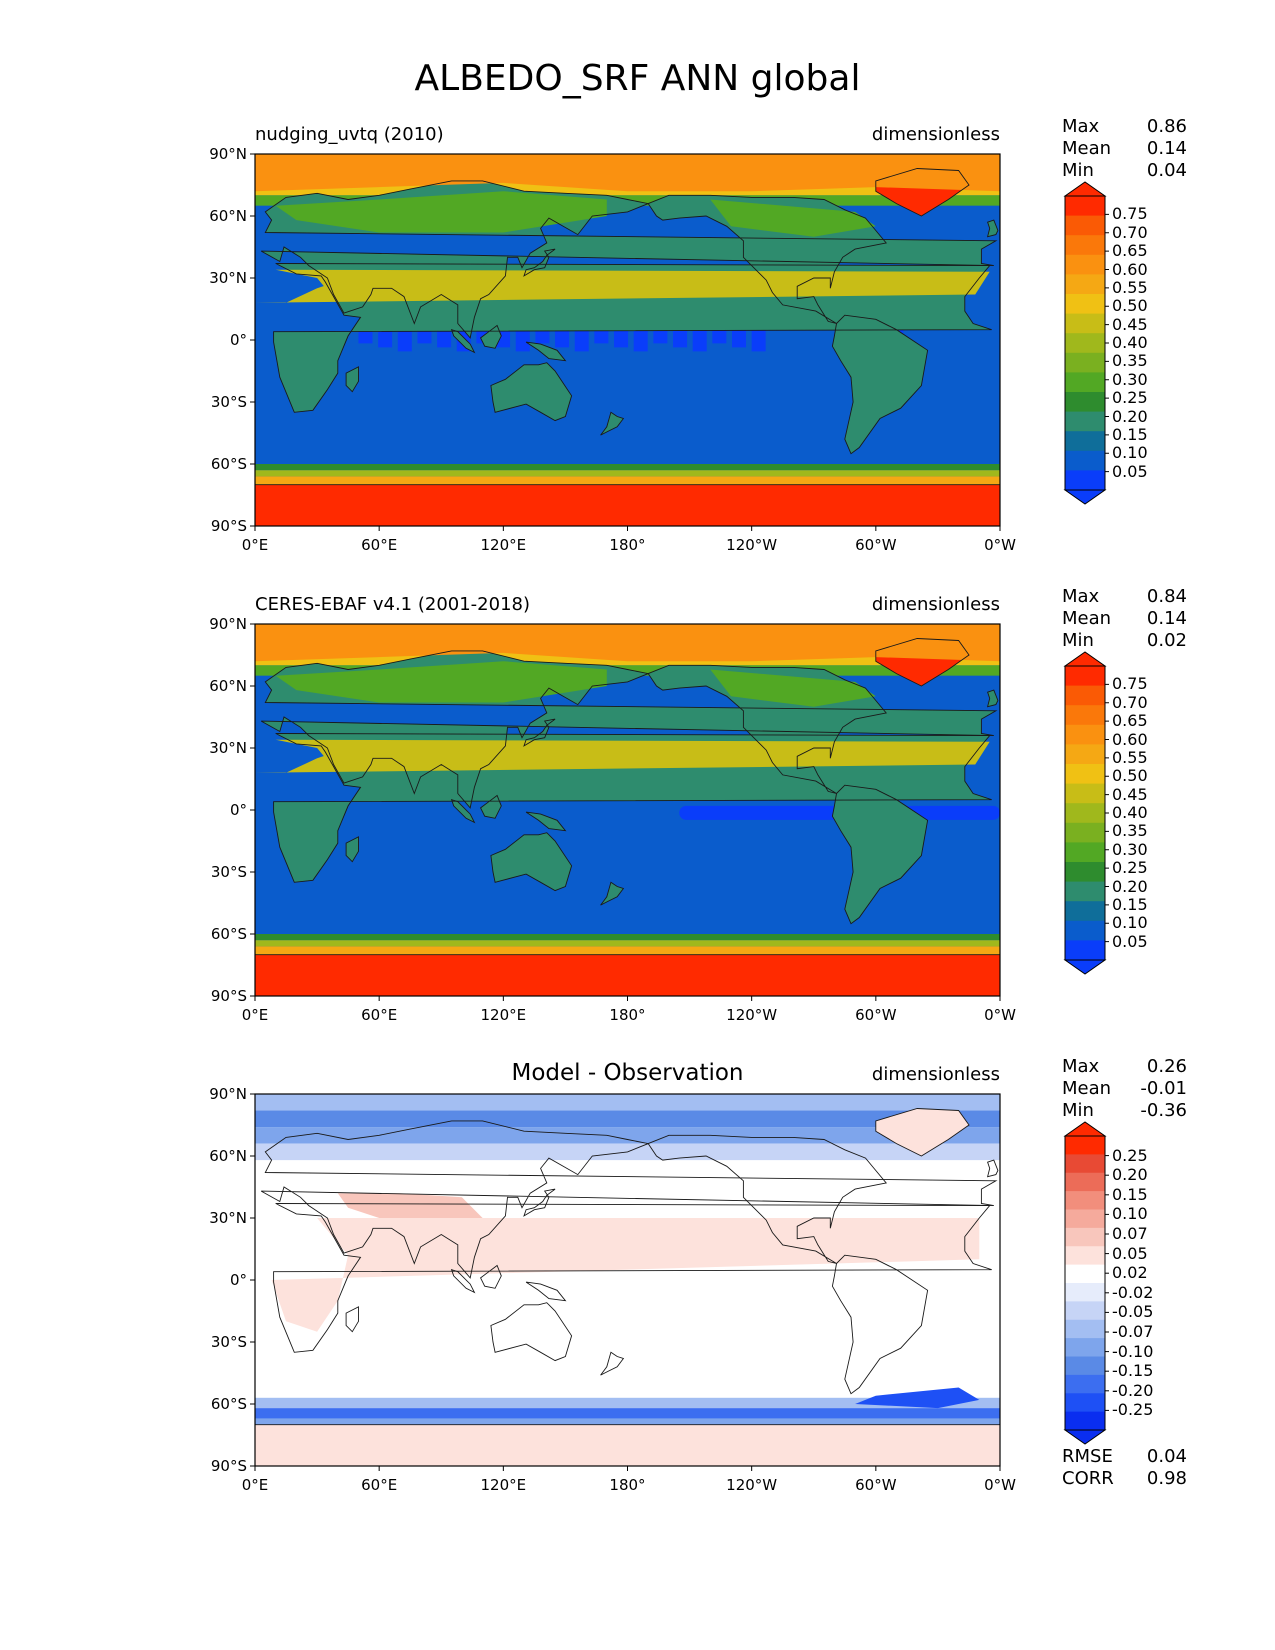 The image size is (1275, 1650). Describe the element at coordinates (1130, 232) in the screenshot. I see `colorbar-tick-label: 0.70` at that location.